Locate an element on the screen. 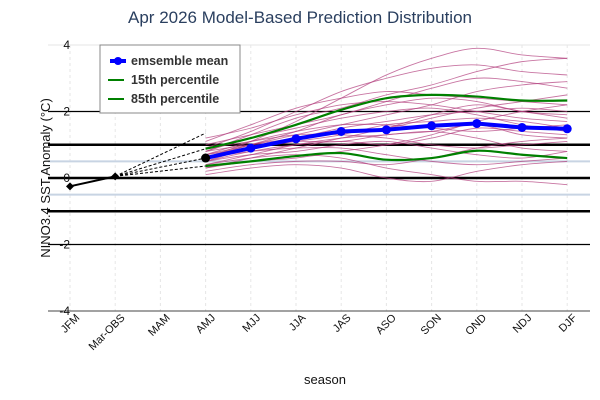  mean-point-AMJ is located at coordinates (206, 158).